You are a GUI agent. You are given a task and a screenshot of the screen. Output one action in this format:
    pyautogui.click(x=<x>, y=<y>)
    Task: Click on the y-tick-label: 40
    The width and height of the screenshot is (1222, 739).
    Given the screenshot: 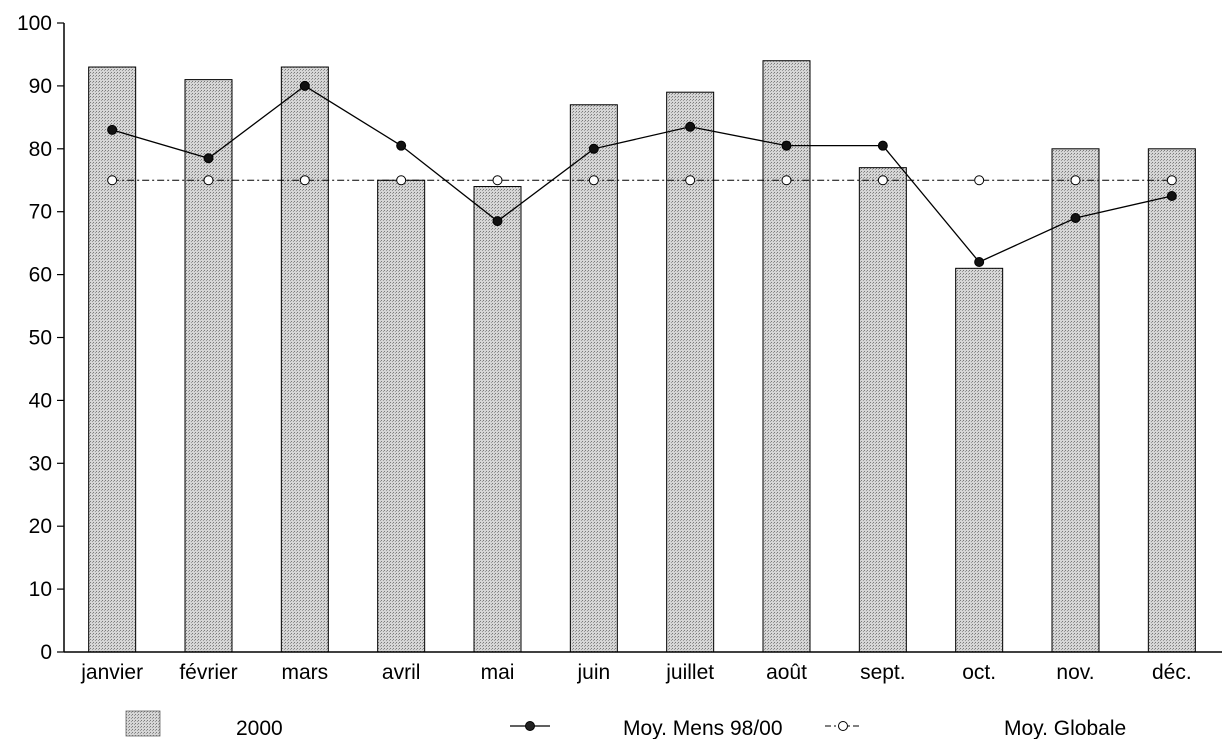 What is the action you would take?
    pyautogui.click(x=40, y=400)
    